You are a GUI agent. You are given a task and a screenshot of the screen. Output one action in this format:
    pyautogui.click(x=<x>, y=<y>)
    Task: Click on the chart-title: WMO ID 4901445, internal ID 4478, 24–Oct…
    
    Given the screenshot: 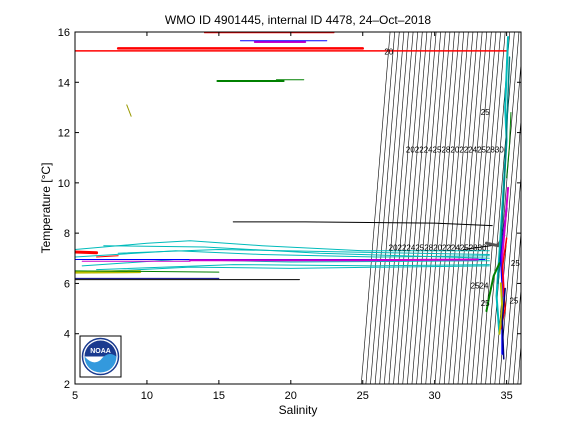 What is the action you would take?
    pyautogui.click(x=298, y=20)
    